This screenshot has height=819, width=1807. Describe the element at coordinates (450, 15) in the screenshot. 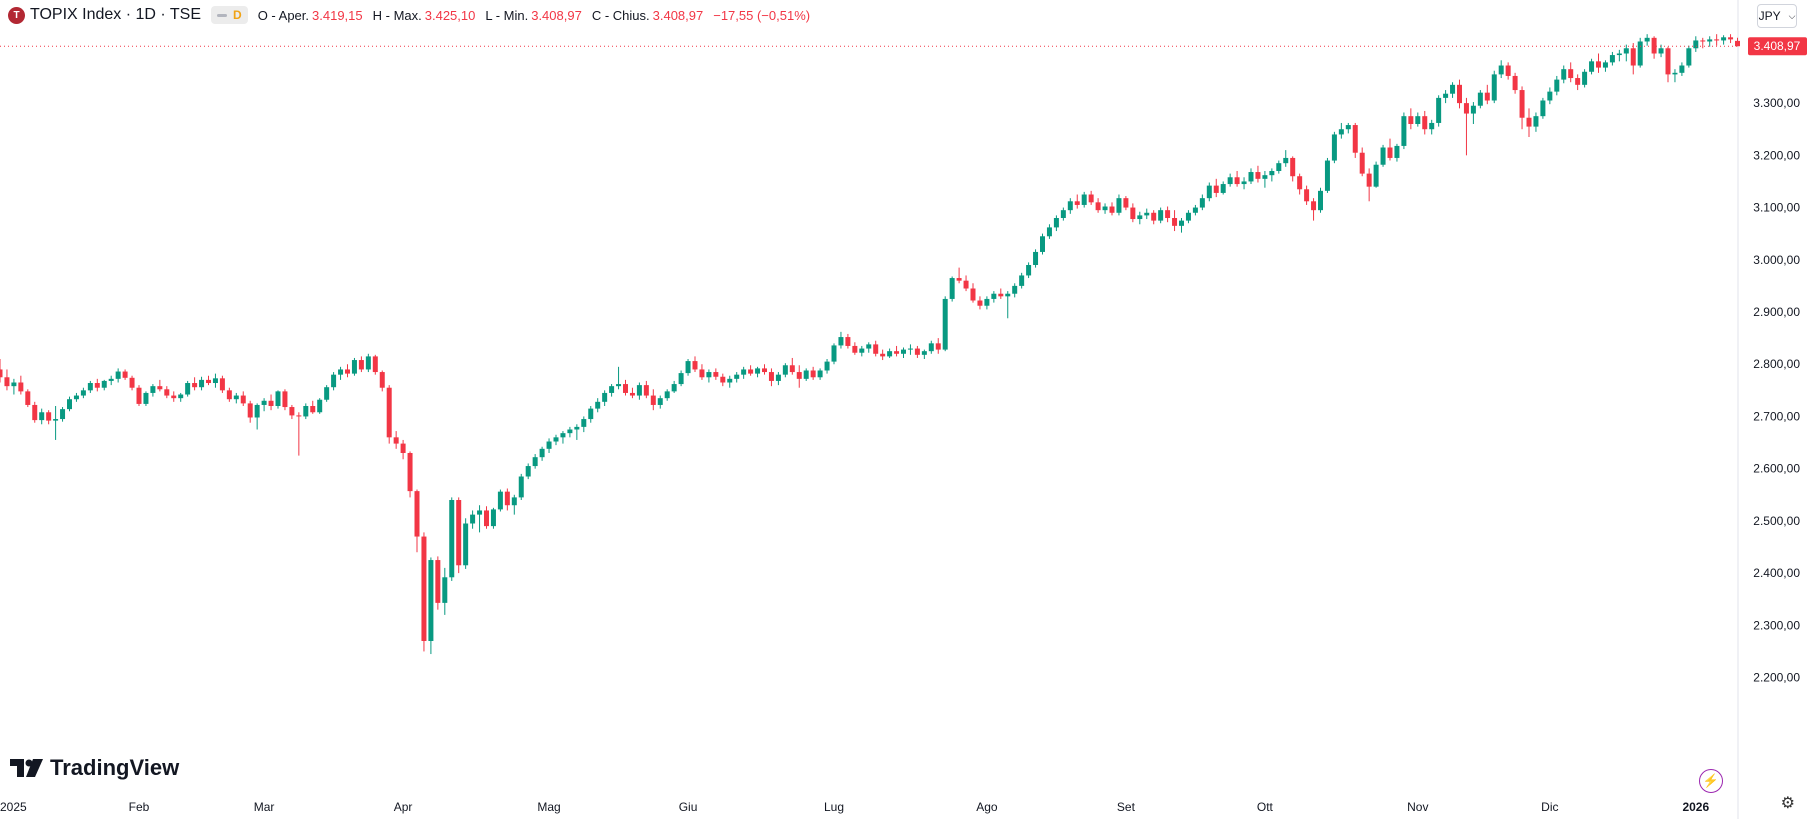

I see `high-value: 3.425,10` at that location.